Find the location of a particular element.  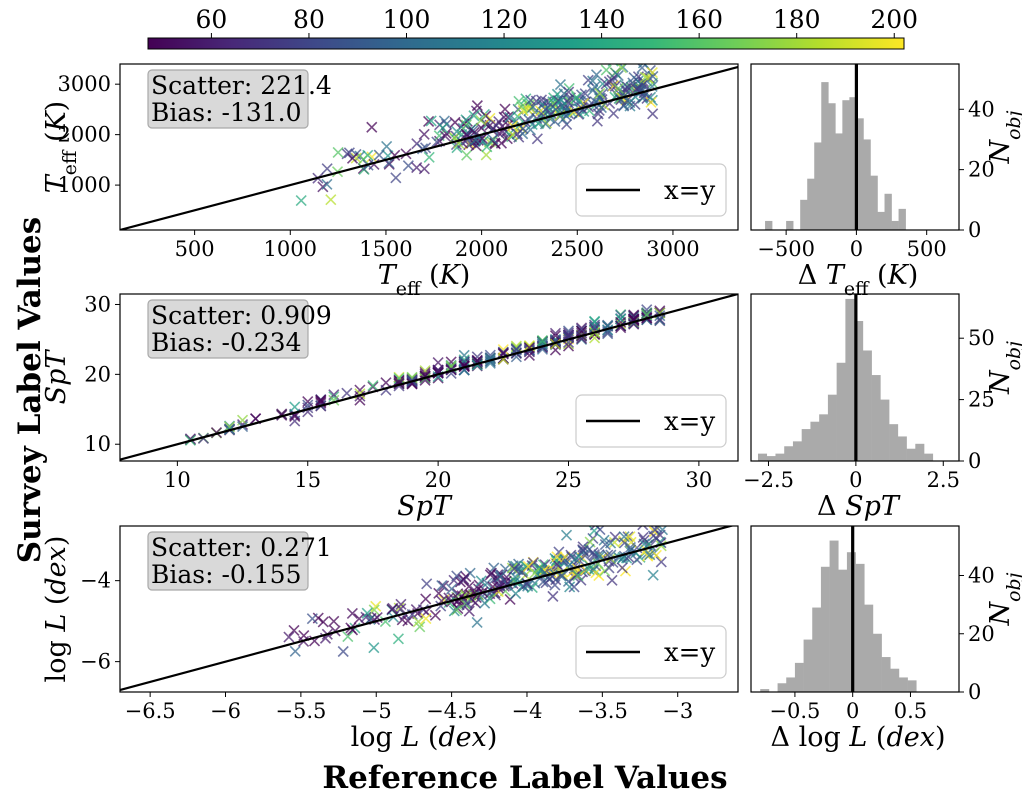

hist-x-axis-label-logl-part: L is located at coordinates (857, 737).